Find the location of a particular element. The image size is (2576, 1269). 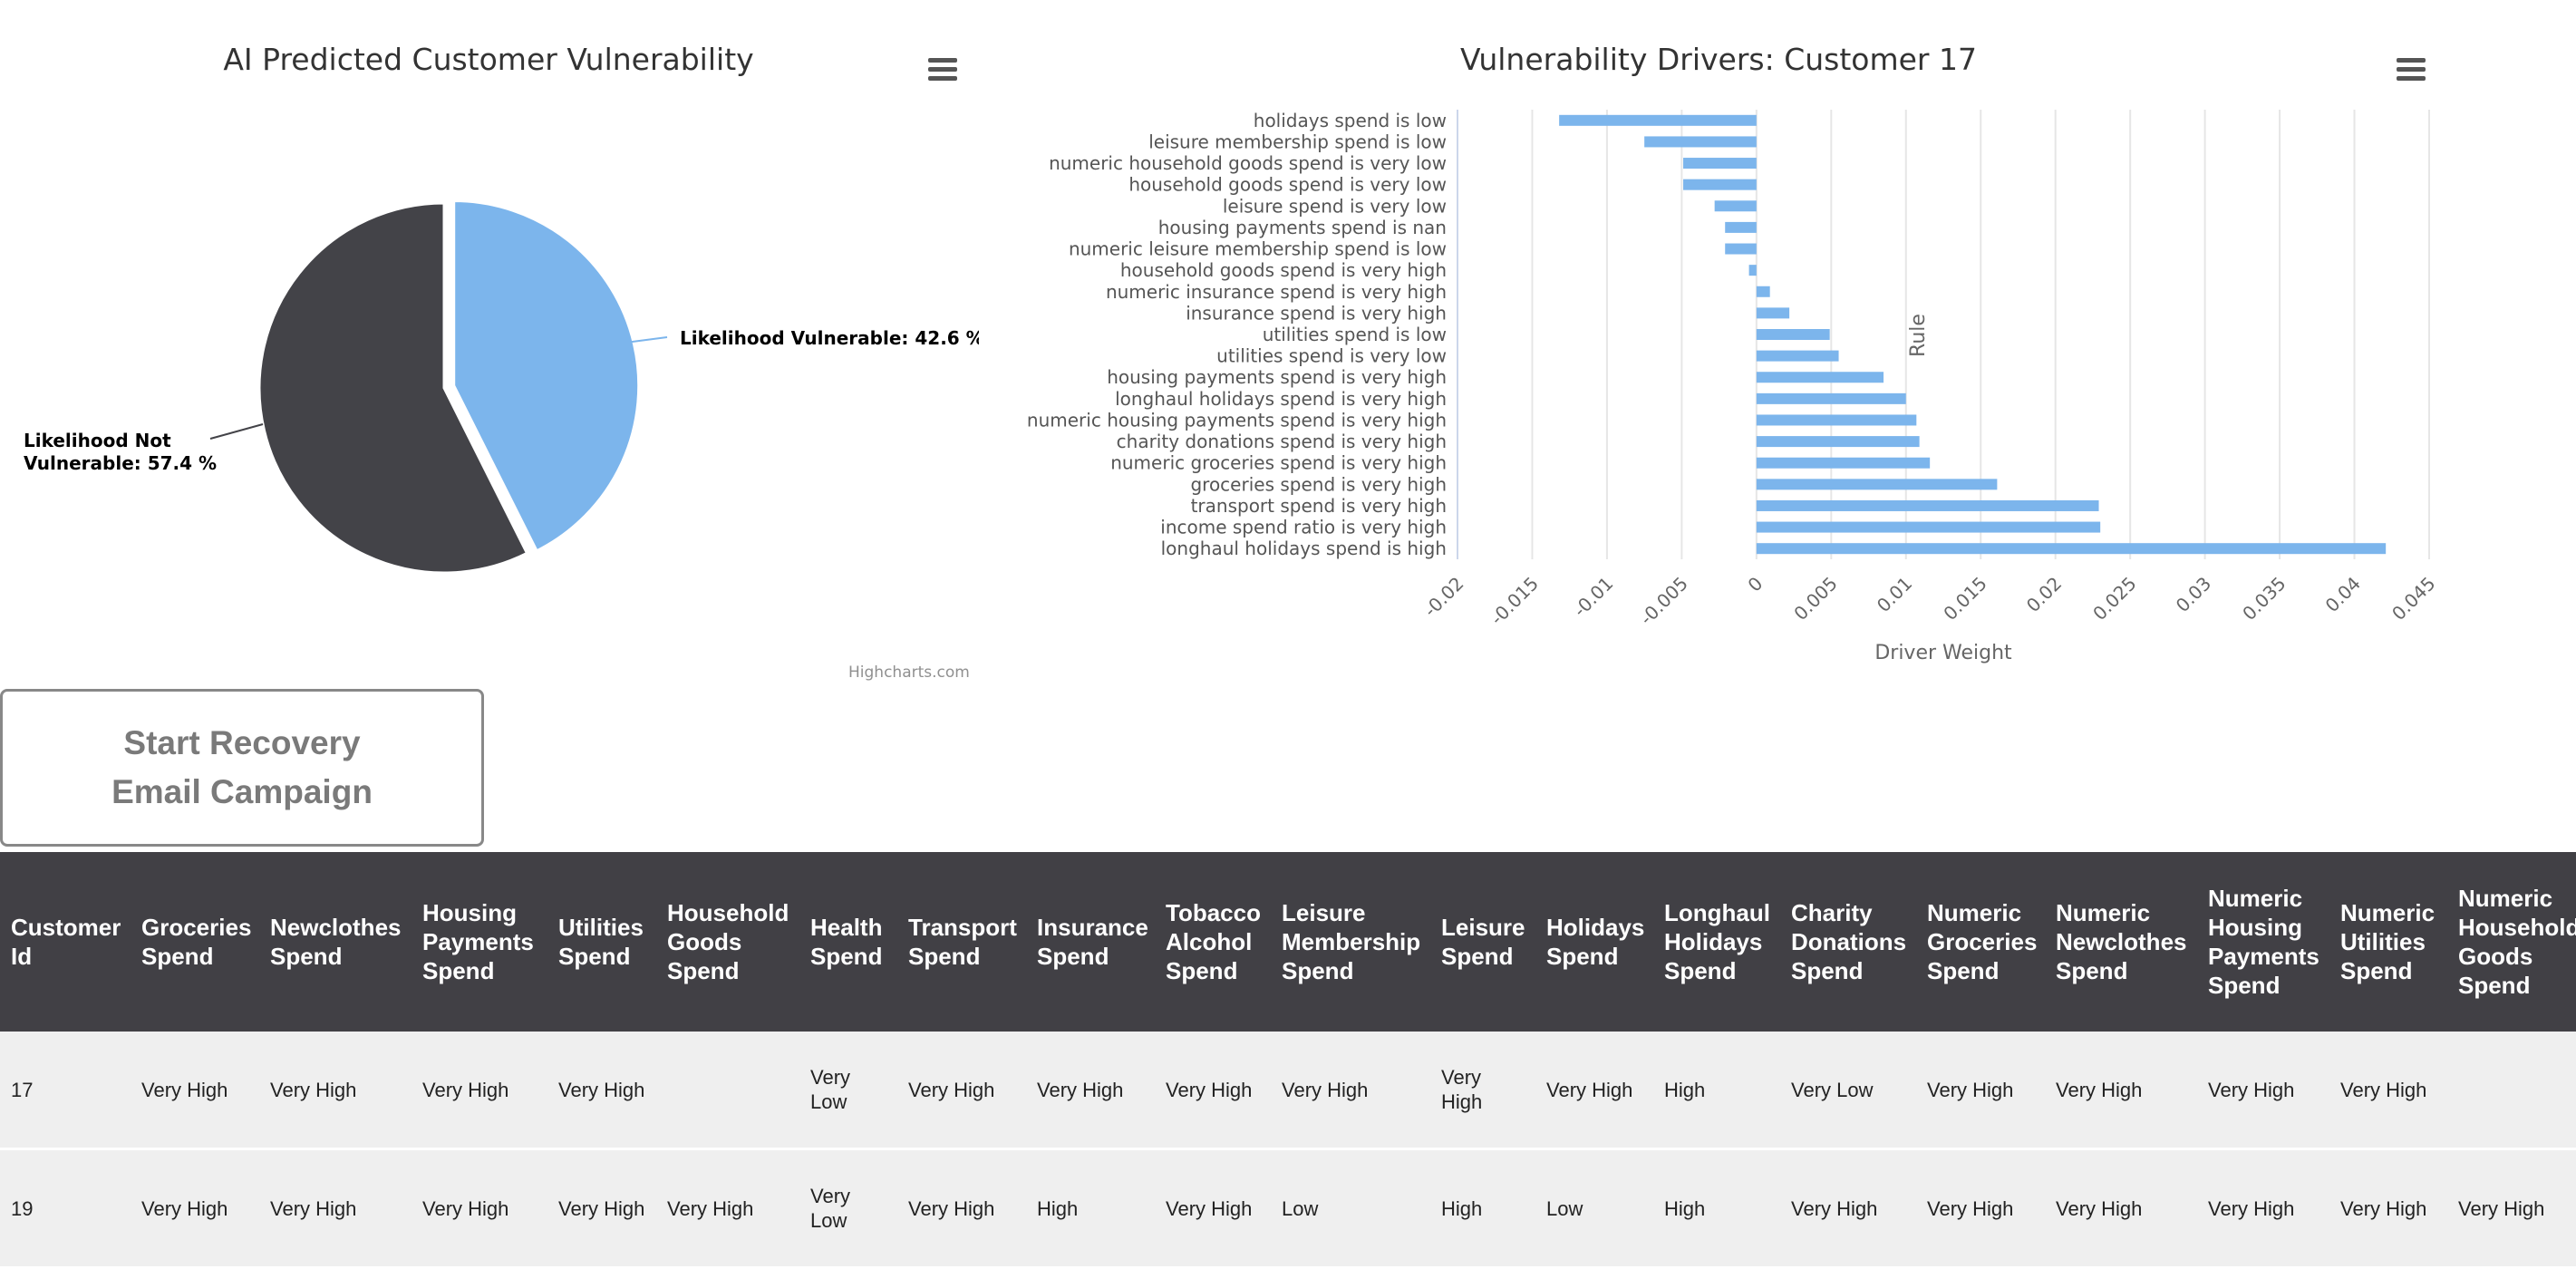

y-category-label: numeric leisure membership spend is low is located at coordinates (1258, 249).